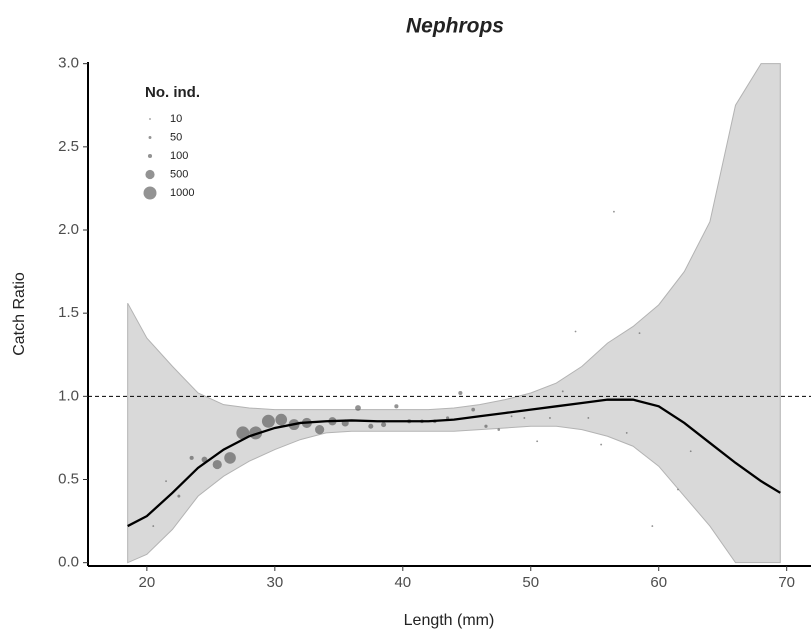 This screenshot has width=811, height=633. What do you see at coordinates (449, 620) in the screenshot?
I see `x-axis-title: Length (mm)` at bounding box center [449, 620].